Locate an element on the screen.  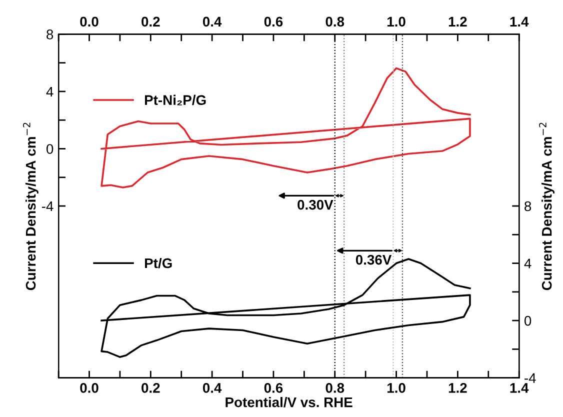
x-tick-label: 1.2 is located at coordinates (457, 388).